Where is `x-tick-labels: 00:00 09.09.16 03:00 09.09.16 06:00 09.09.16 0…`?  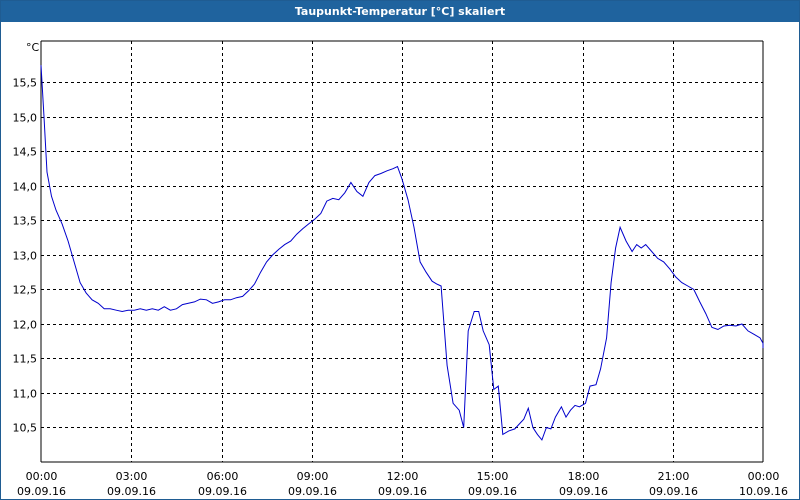
x-tick-labels: 00:00 09.09.16 03:00 09.09.16 06:00 09.09.16 0… is located at coordinates (402, 484).